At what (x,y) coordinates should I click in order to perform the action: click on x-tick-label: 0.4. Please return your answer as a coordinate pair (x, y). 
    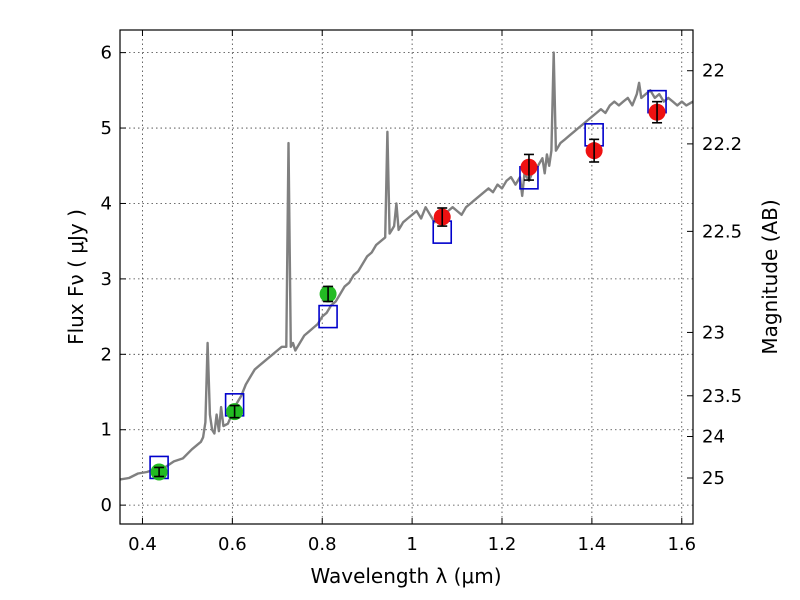
    Looking at the image, I should click on (142, 544).